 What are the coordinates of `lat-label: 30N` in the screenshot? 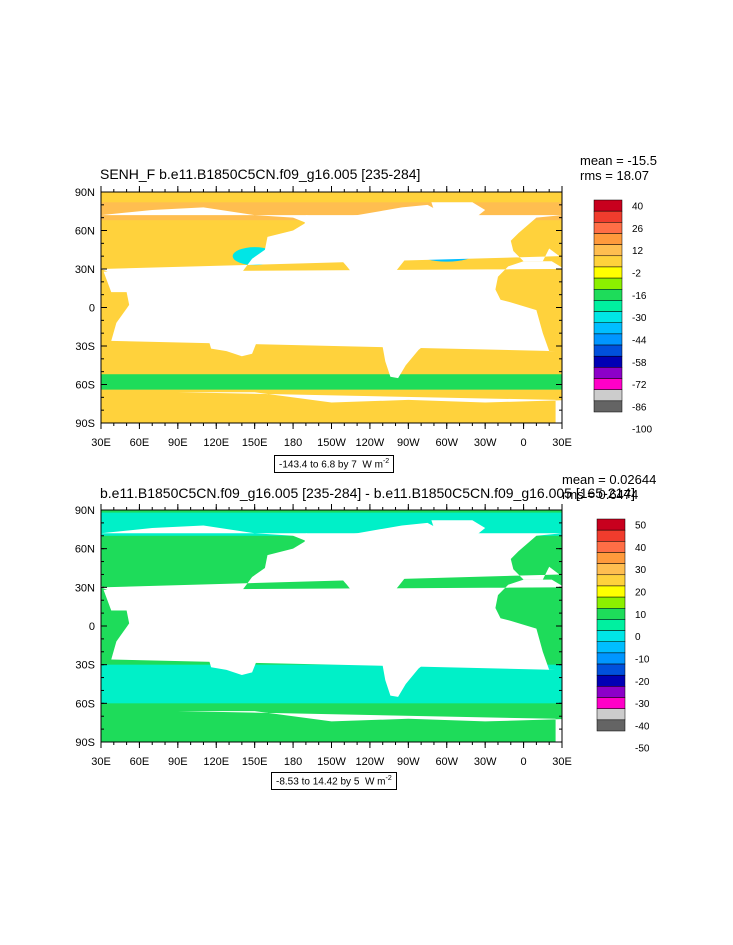 It's located at (85, 270).